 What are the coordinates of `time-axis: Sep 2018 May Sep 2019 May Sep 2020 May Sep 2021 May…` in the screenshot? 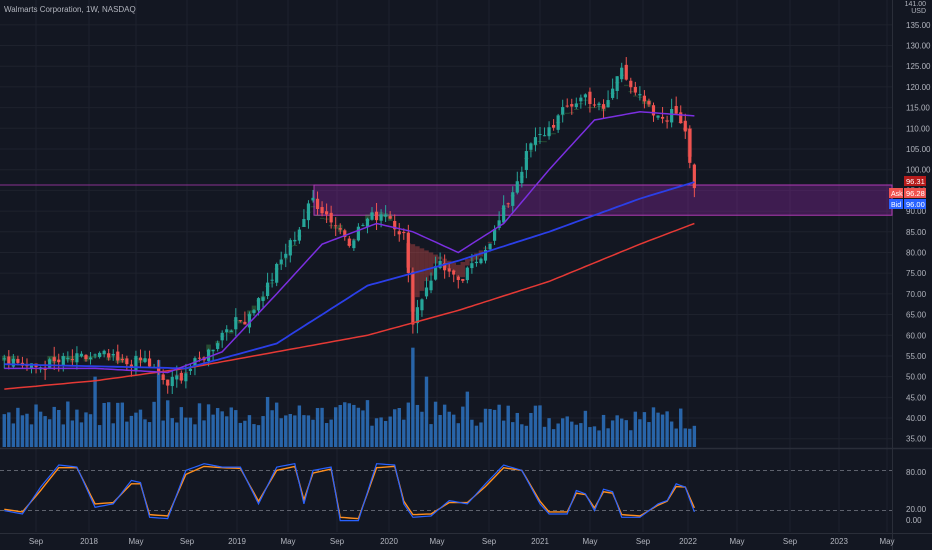 It's located at (462, 541).